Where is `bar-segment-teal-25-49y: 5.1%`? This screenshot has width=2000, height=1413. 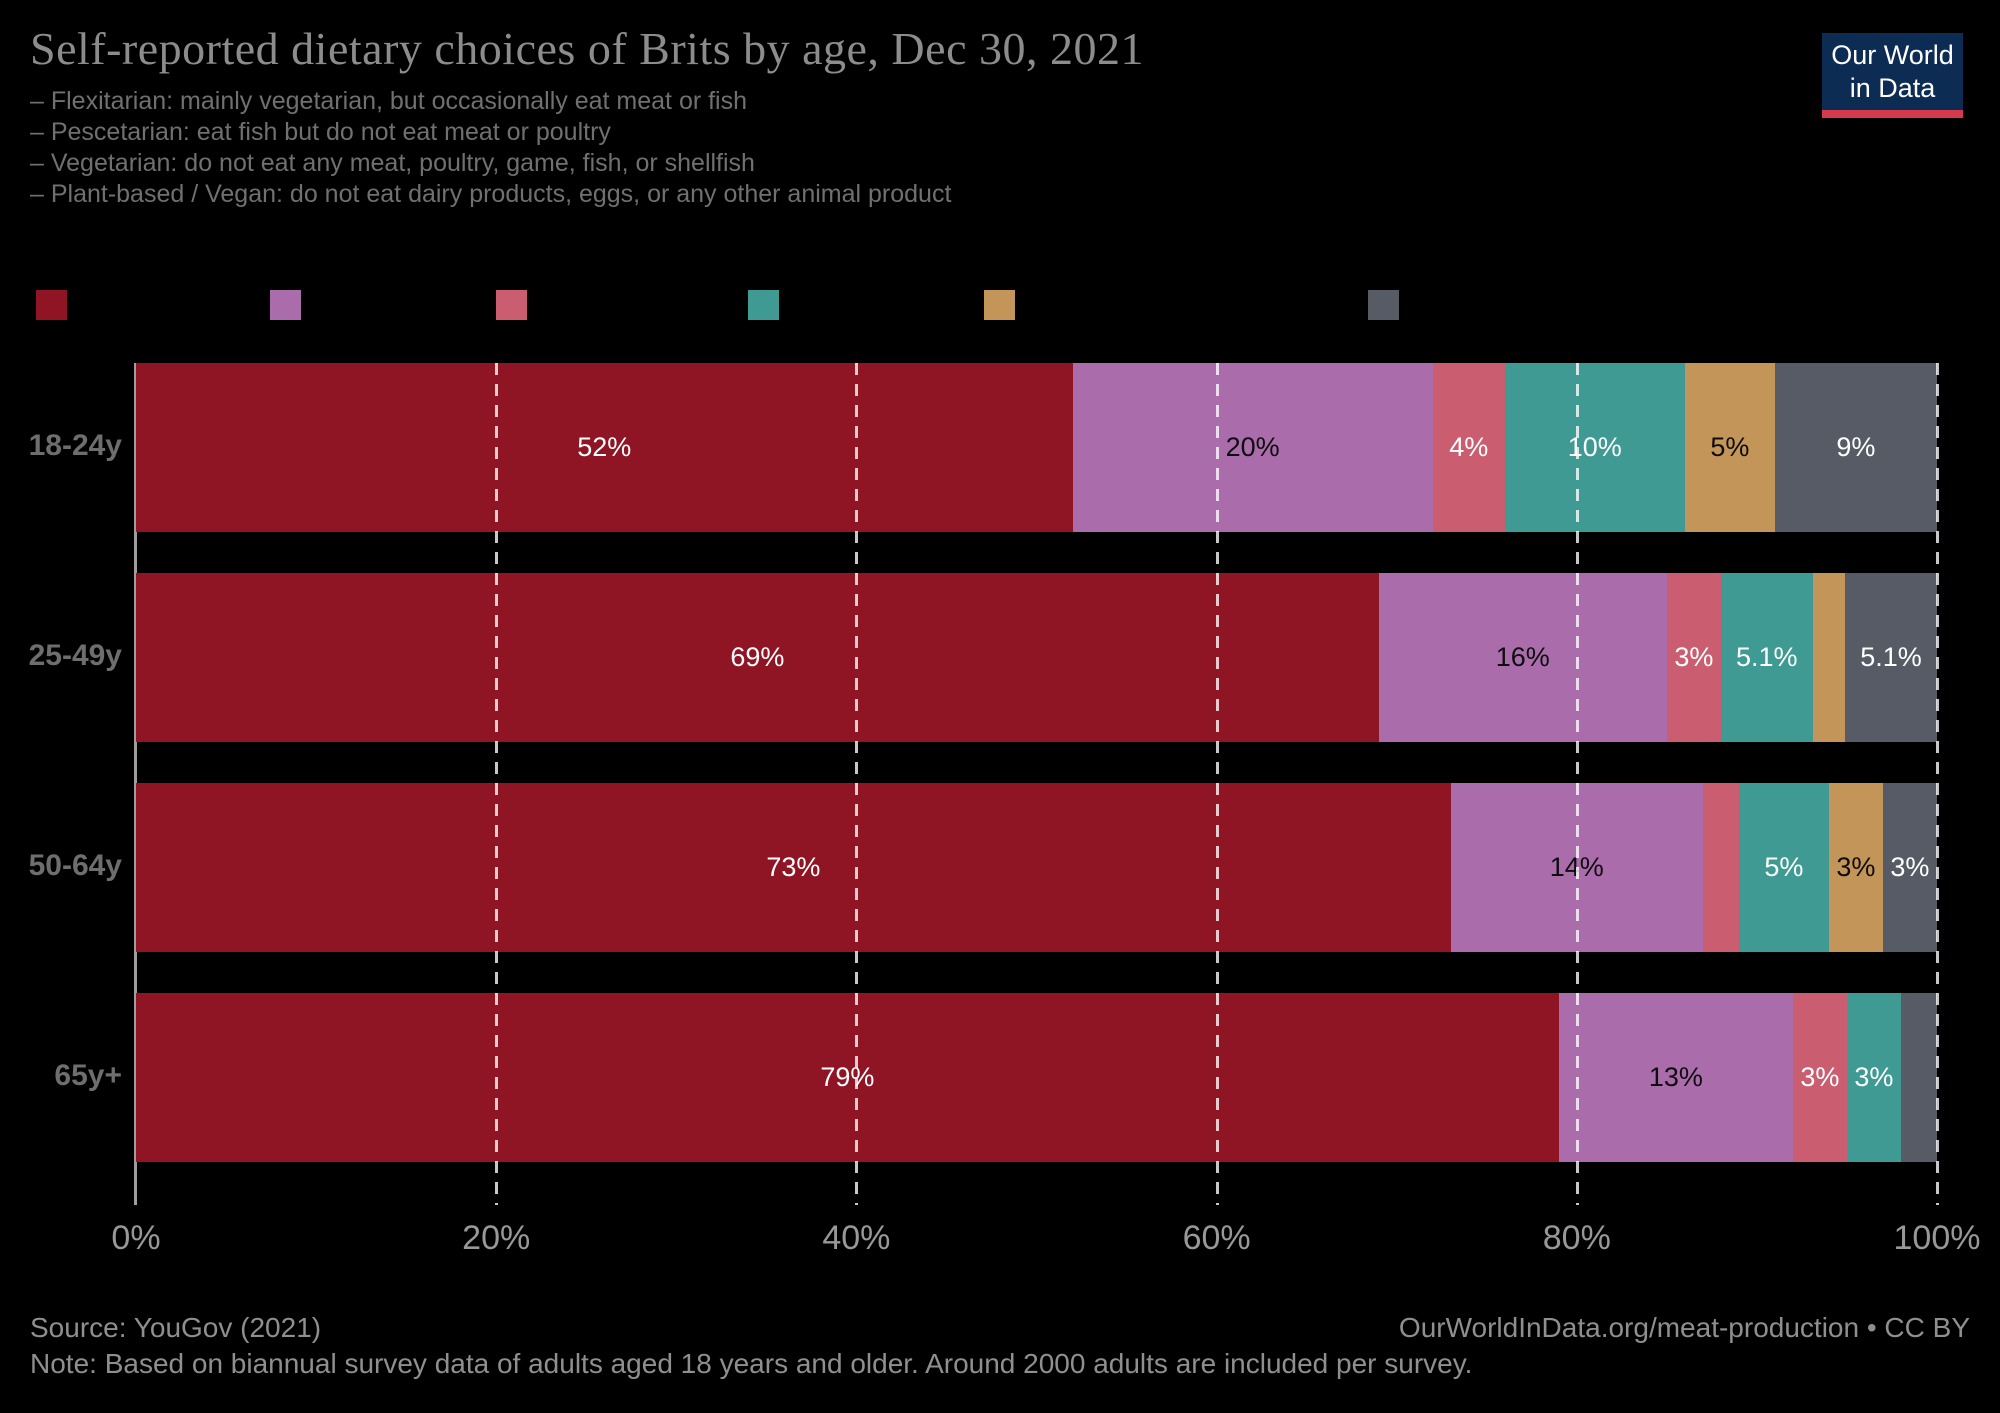 bar-segment-teal-25-49y: 5.1% is located at coordinates (1766, 657).